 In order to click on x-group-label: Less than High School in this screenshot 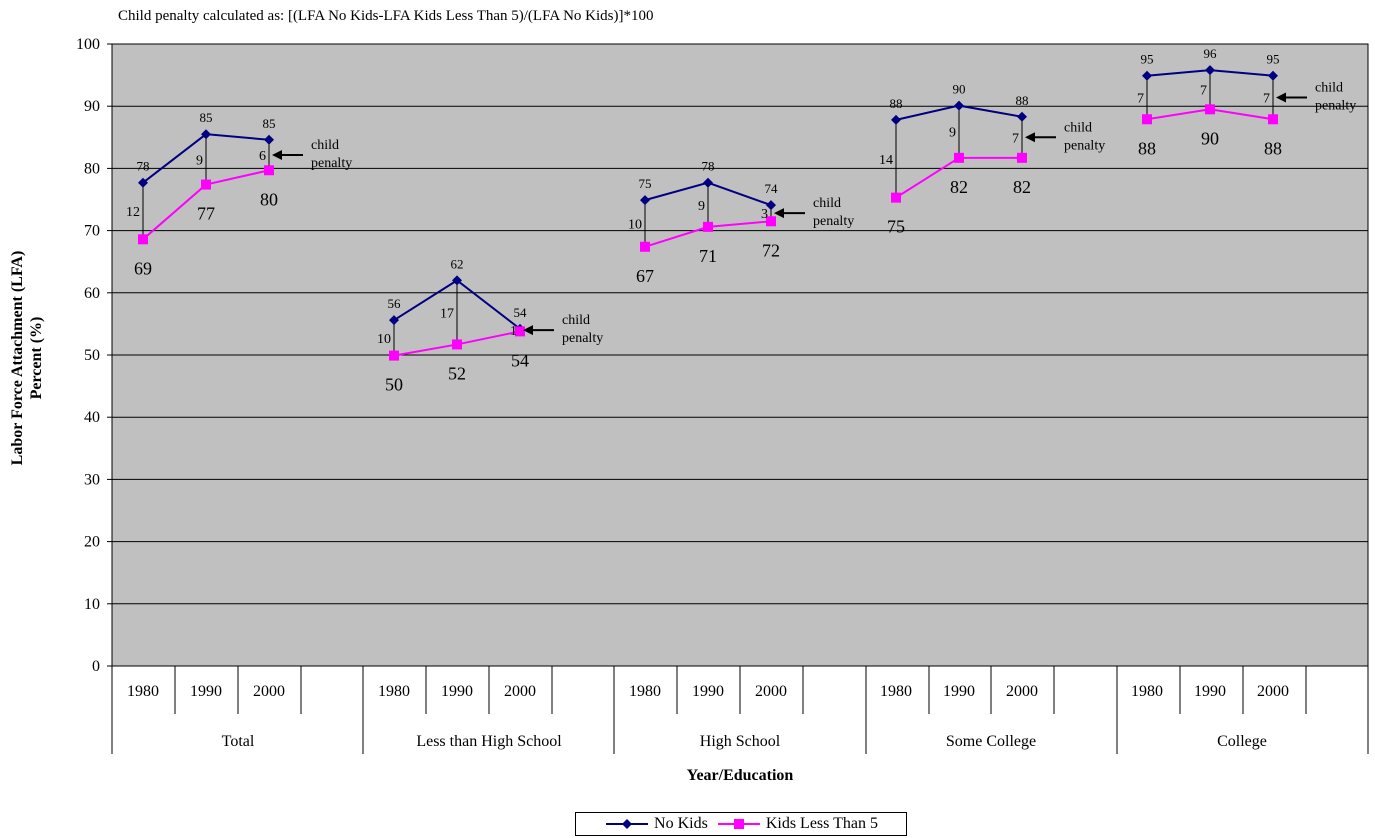, I will do `click(489, 741)`.